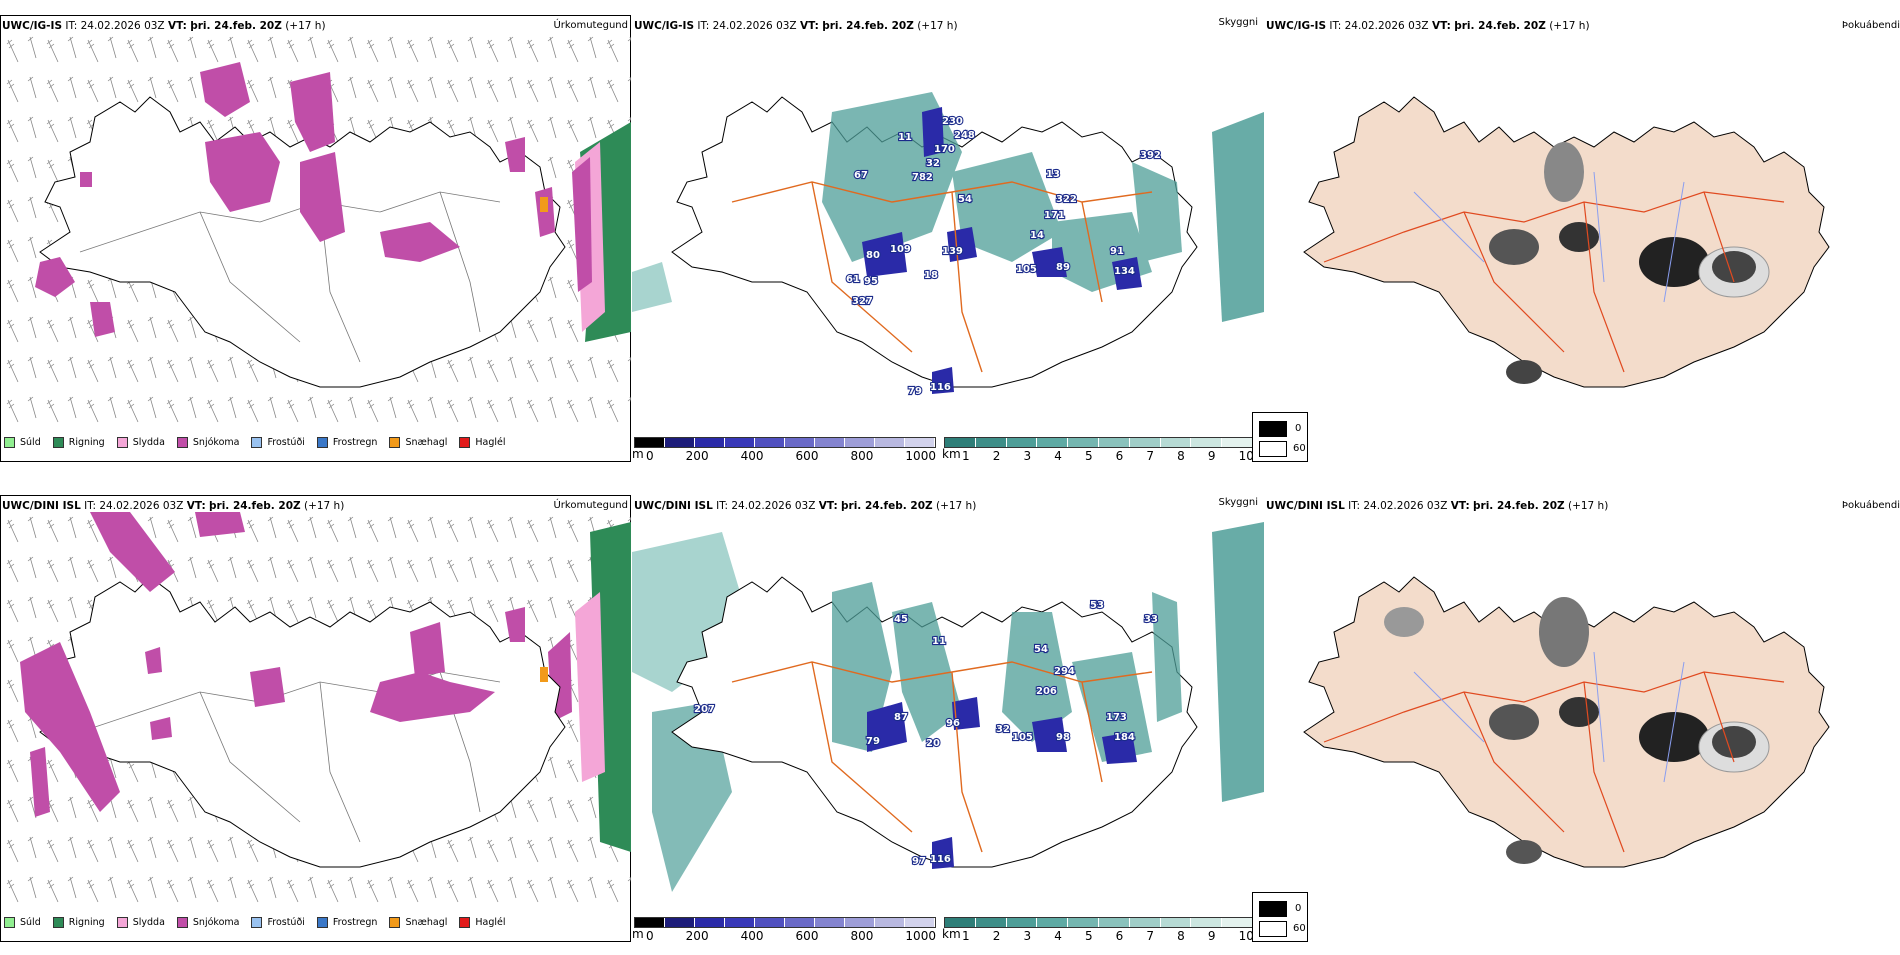 This screenshot has height=955, width=1900. Describe the element at coordinates (1150, 456) in the screenshot. I see `tick-label: 7` at that location.